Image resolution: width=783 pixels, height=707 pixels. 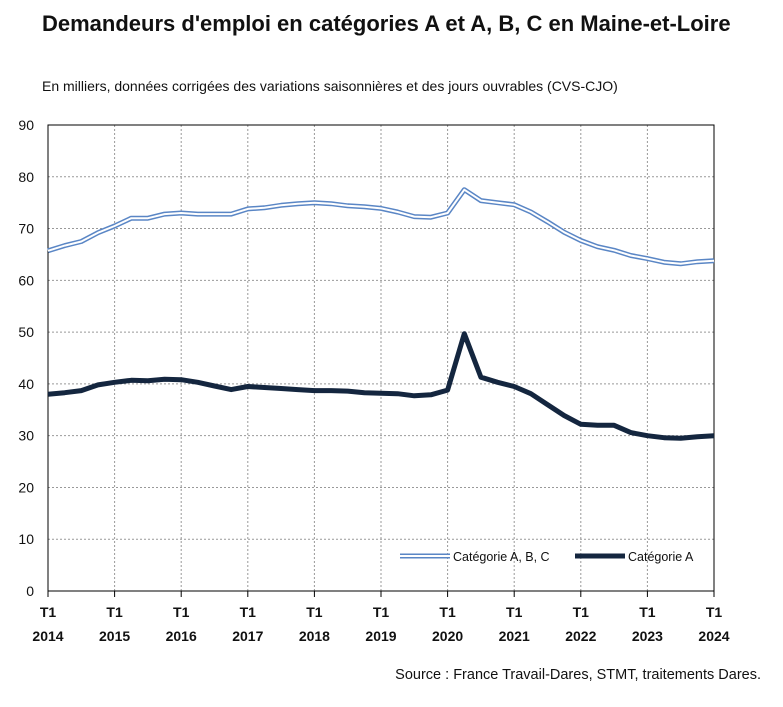 I want to click on y-tick-label: 20, so click(x=26, y=487).